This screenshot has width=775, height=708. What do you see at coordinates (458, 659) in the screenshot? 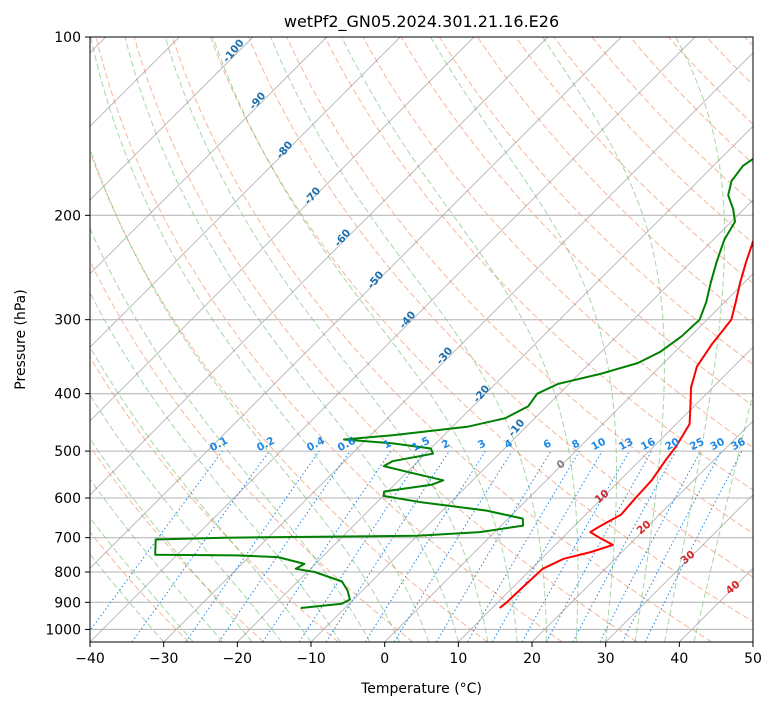
I see `x-tick-label: 10` at bounding box center [458, 659].